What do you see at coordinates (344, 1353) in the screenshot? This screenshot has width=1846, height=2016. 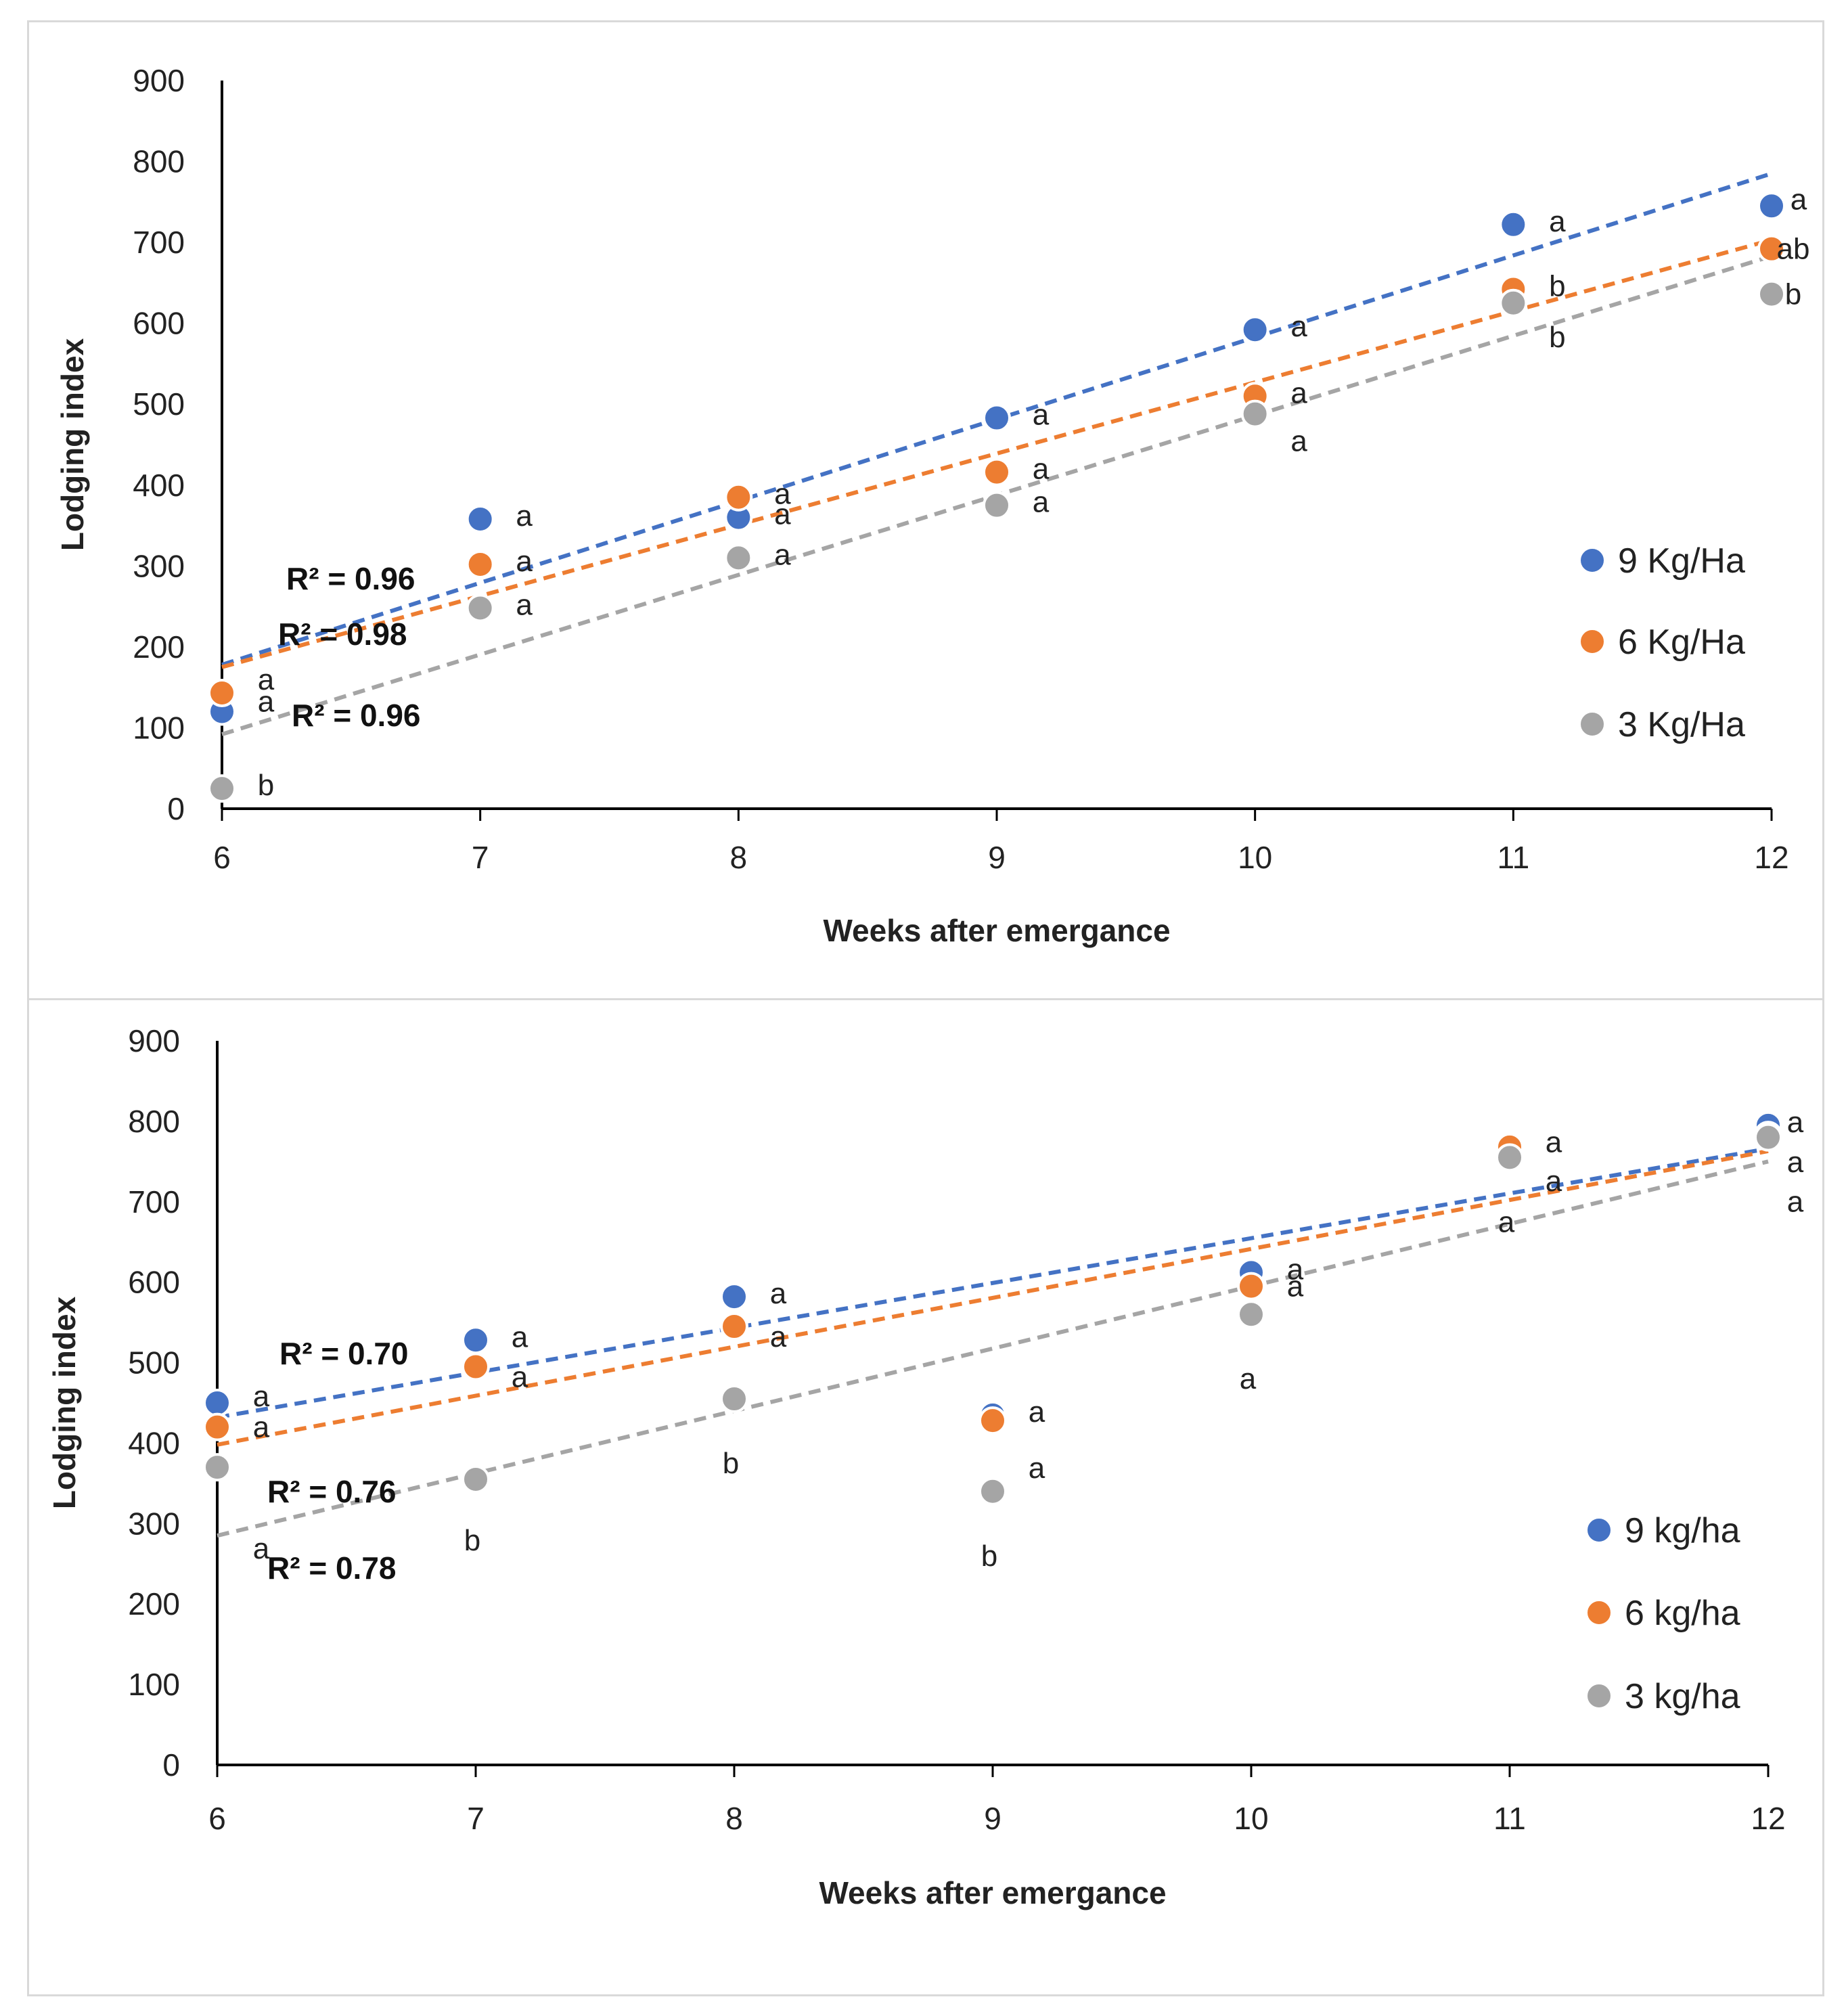 I see `r-squared-label: R² = 0.70` at bounding box center [344, 1353].